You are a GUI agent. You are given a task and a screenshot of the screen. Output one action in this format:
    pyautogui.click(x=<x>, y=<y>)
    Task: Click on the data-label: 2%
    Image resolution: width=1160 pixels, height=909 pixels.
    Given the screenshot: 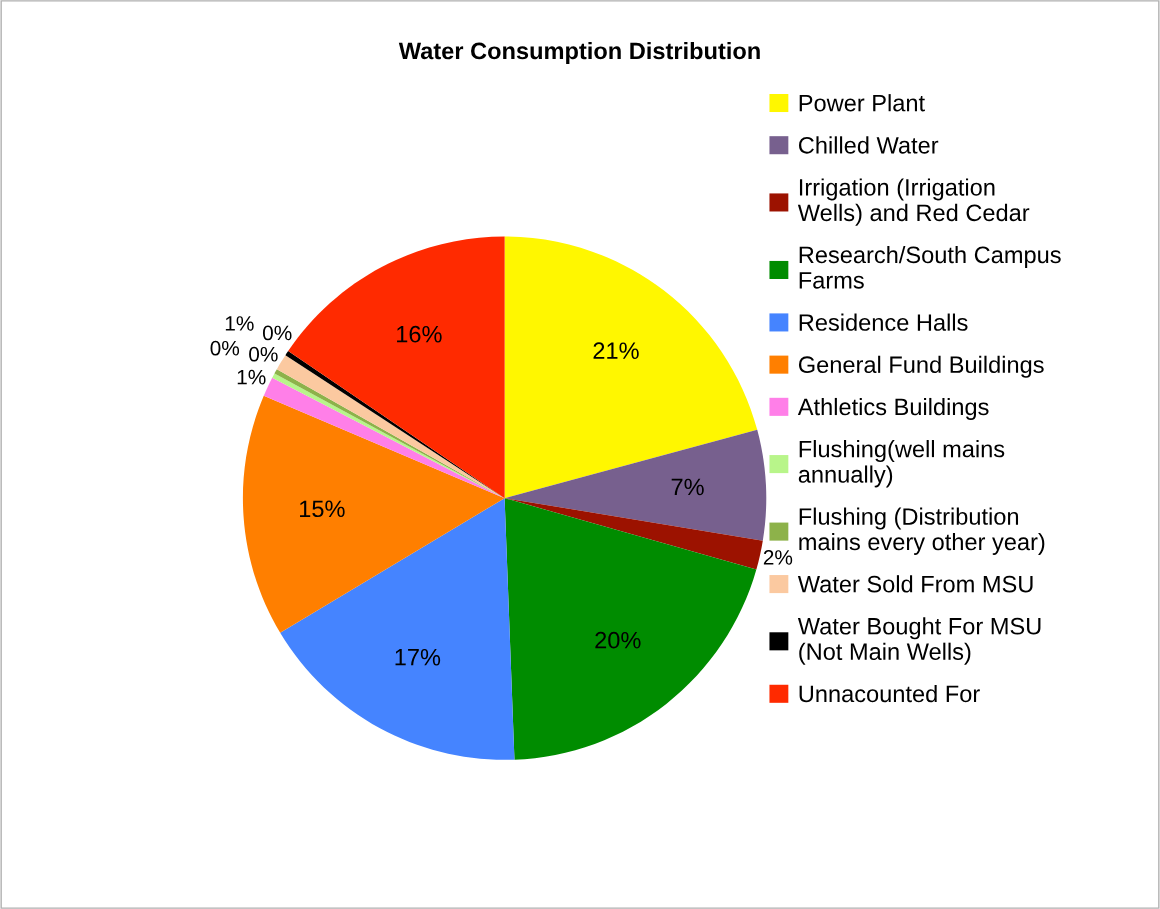 What is the action you would take?
    pyautogui.click(x=778, y=557)
    